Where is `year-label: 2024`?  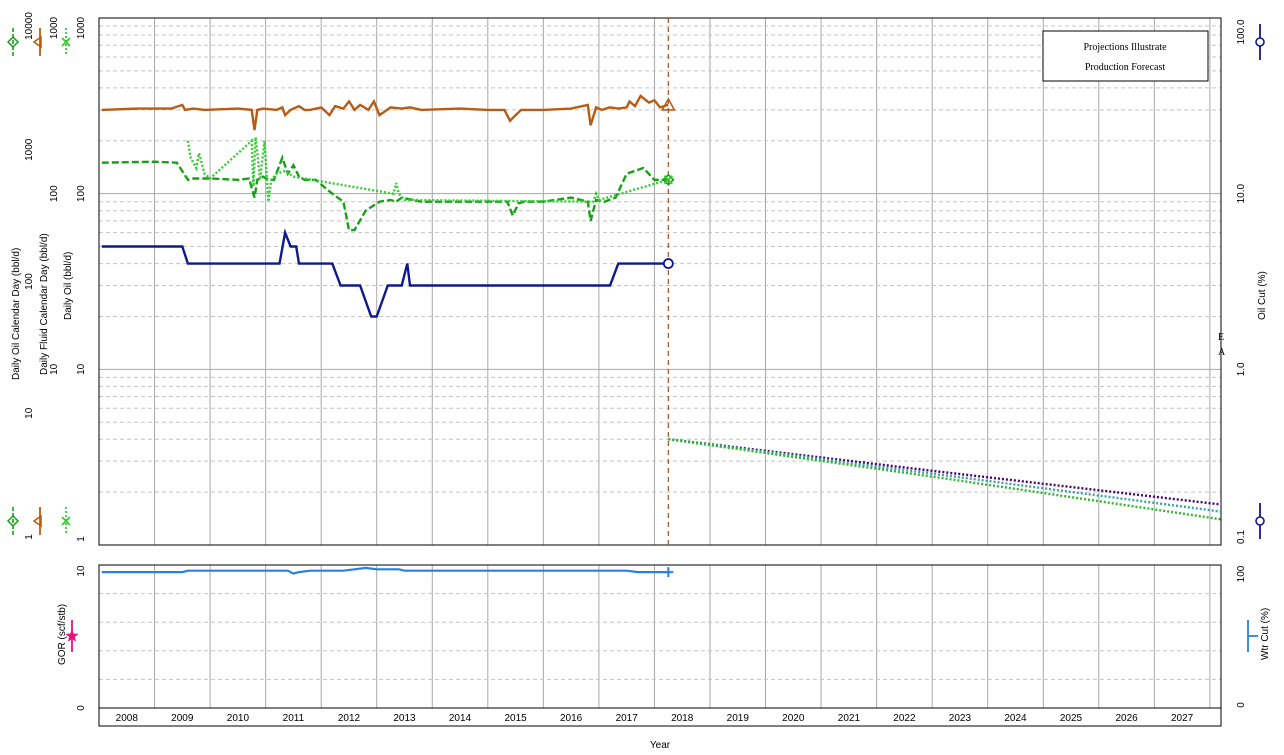 year-label: 2024 is located at coordinates (1015, 718).